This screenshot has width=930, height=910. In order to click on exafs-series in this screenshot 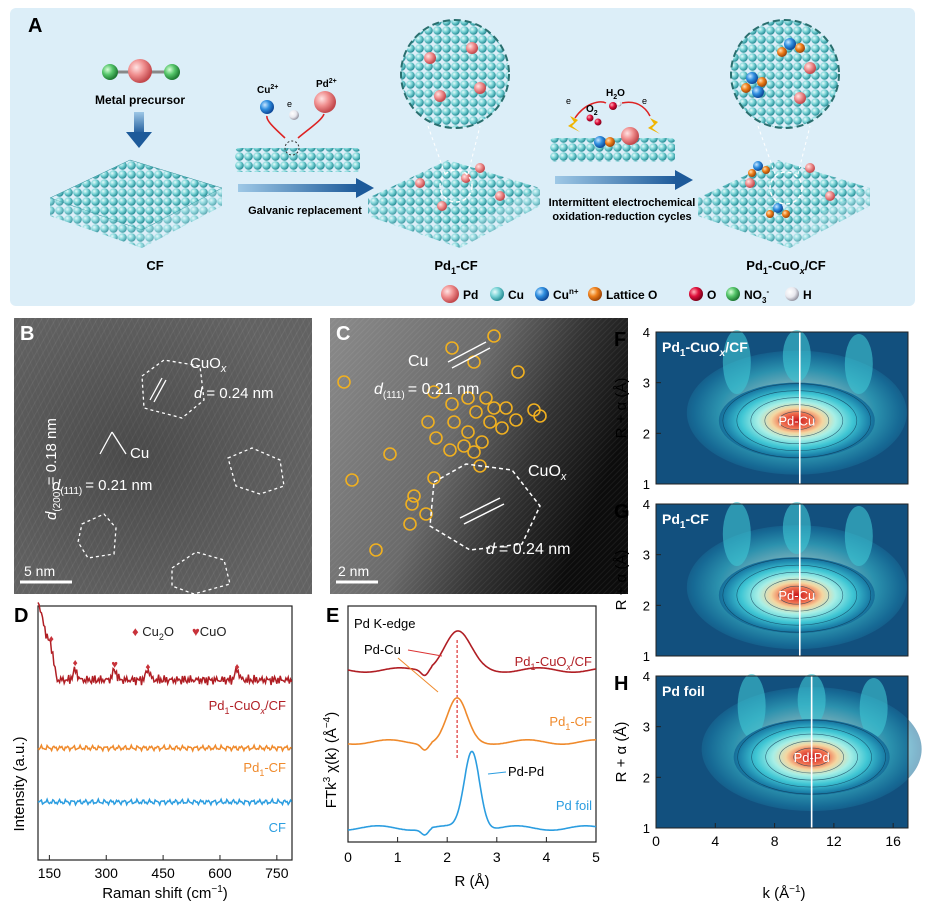, I will do `click(472, 733)`.